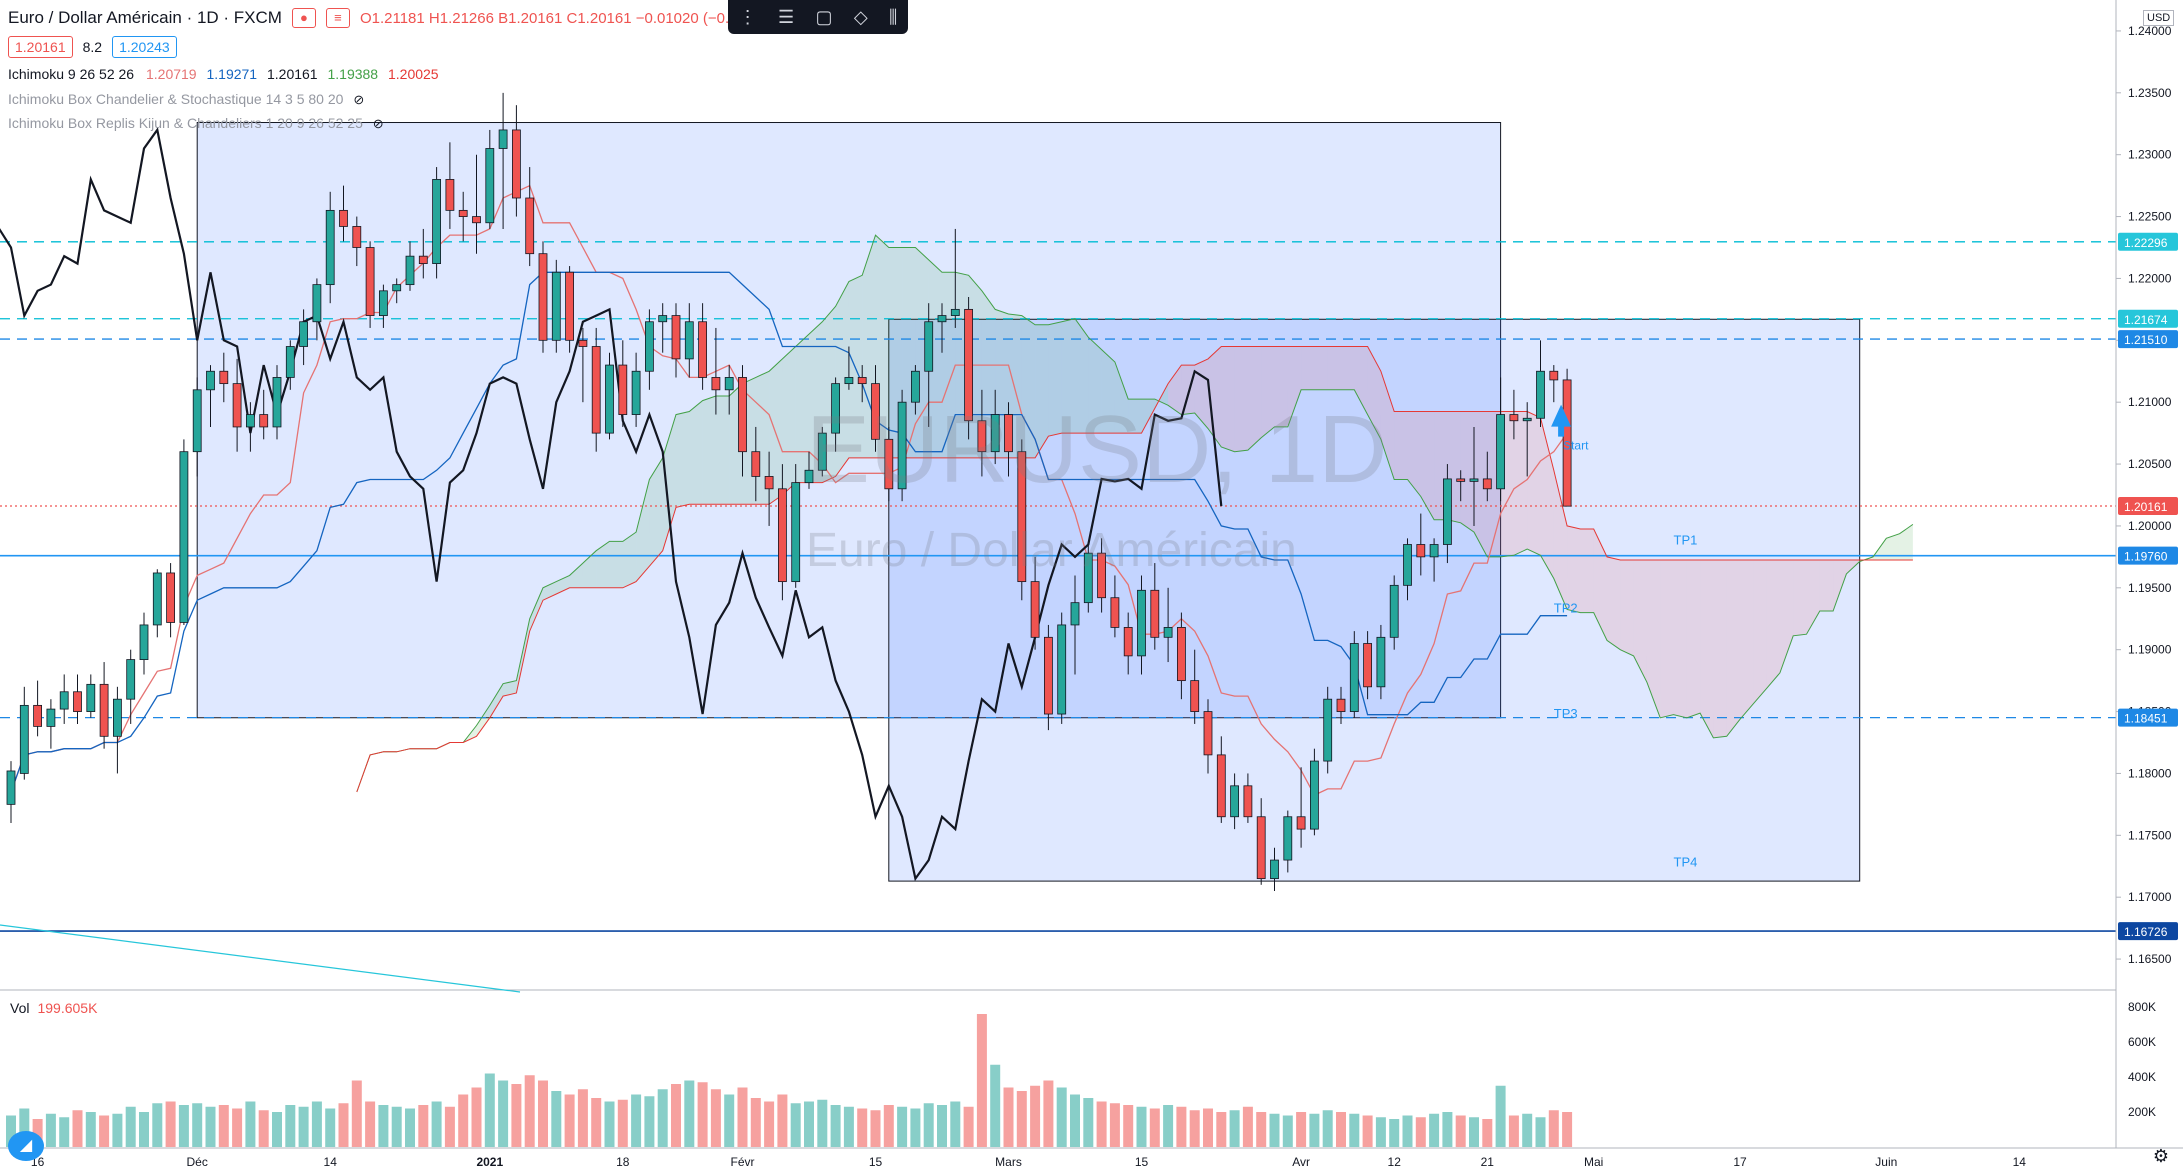 The width and height of the screenshot is (2183, 1175). I want to click on price-badge, so click(2148, 555).